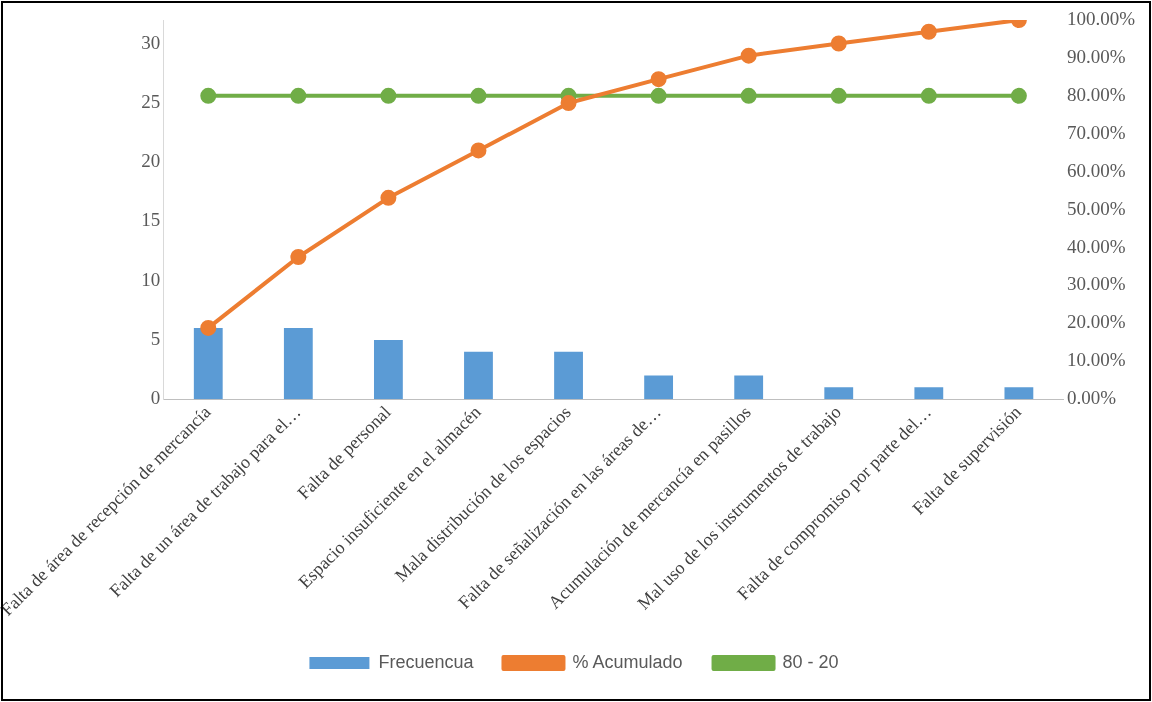 This screenshot has width=1152, height=702. What do you see at coordinates (1096, 56) in the screenshot?
I see `y2-tick-label: 90.00%` at bounding box center [1096, 56].